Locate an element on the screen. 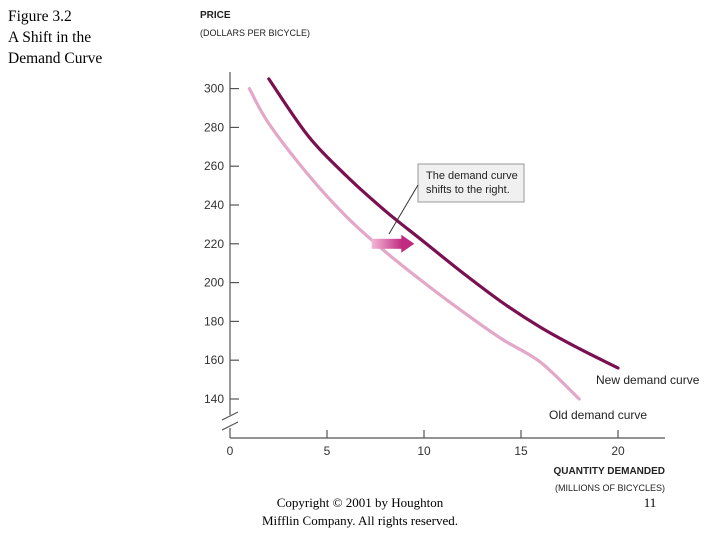 The height and width of the screenshot is (540, 720). x-axis-units: (Millions of bicycles) is located at coordinates (610, 488).